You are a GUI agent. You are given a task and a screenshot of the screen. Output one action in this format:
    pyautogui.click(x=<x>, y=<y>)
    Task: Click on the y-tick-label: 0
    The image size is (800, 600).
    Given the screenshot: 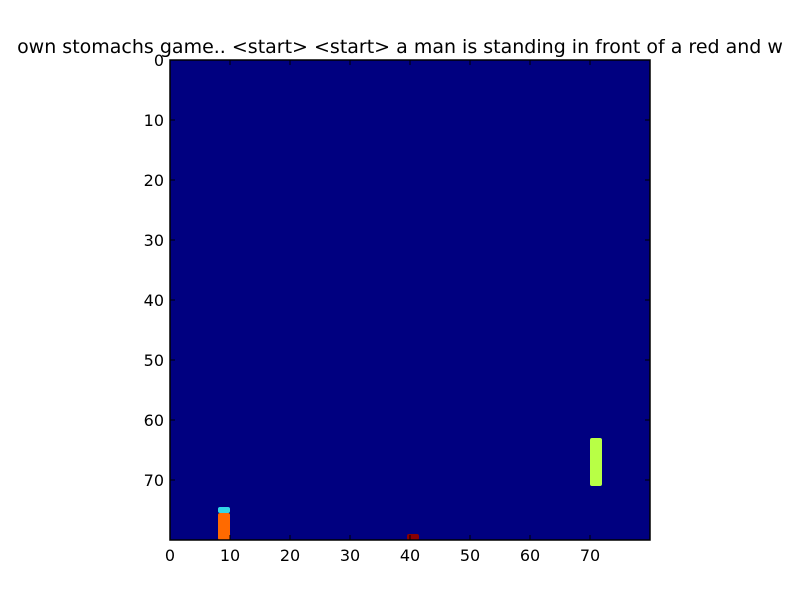 What is the action you would take?
    pyautogui.click(x=159, y=60)
    